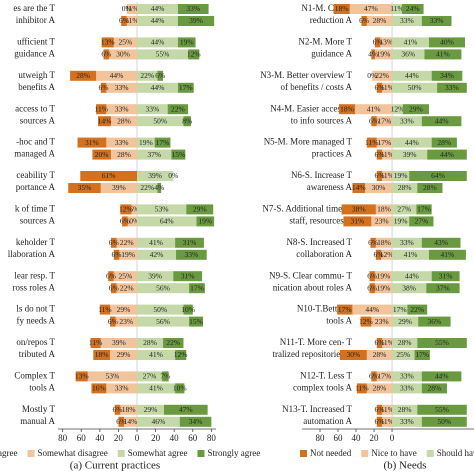 The height and width of the screenshot is (474, 474). Describe the element at coordinates (35, 208) in the screenshot. I see `category-label: k of time T` at that location.